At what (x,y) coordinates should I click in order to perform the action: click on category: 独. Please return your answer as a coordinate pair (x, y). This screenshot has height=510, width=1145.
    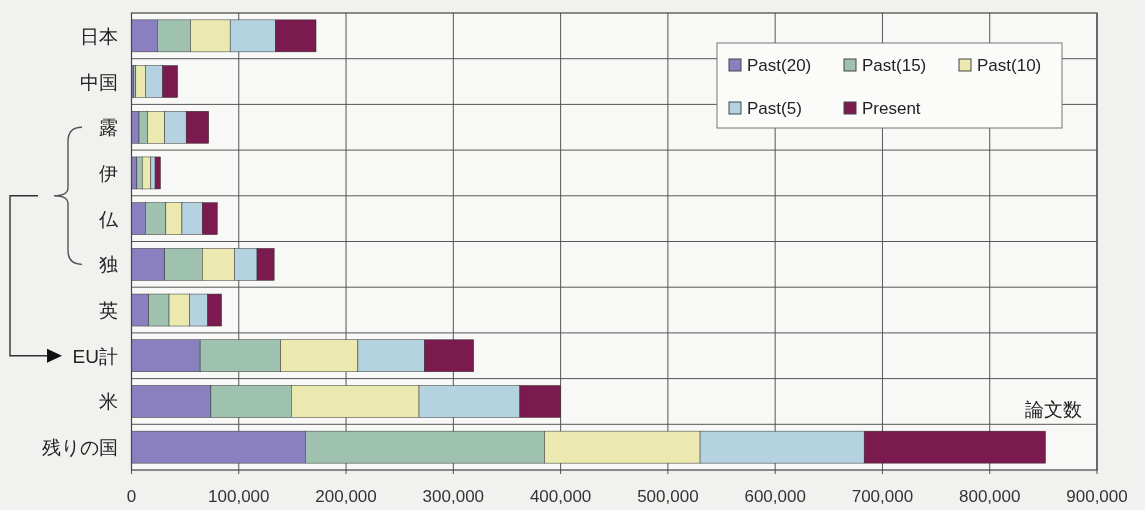
    Looking at the image, I should click on (108, 265).